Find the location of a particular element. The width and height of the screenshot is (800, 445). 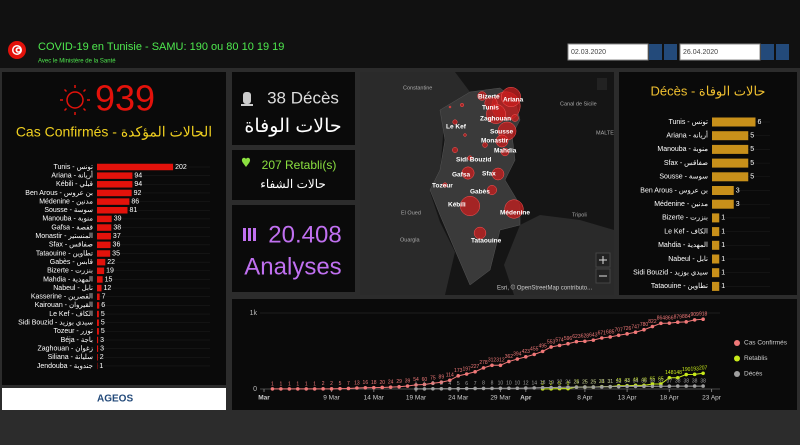

category-label: Monastir - المنستير is located at coordinates (64, 236).